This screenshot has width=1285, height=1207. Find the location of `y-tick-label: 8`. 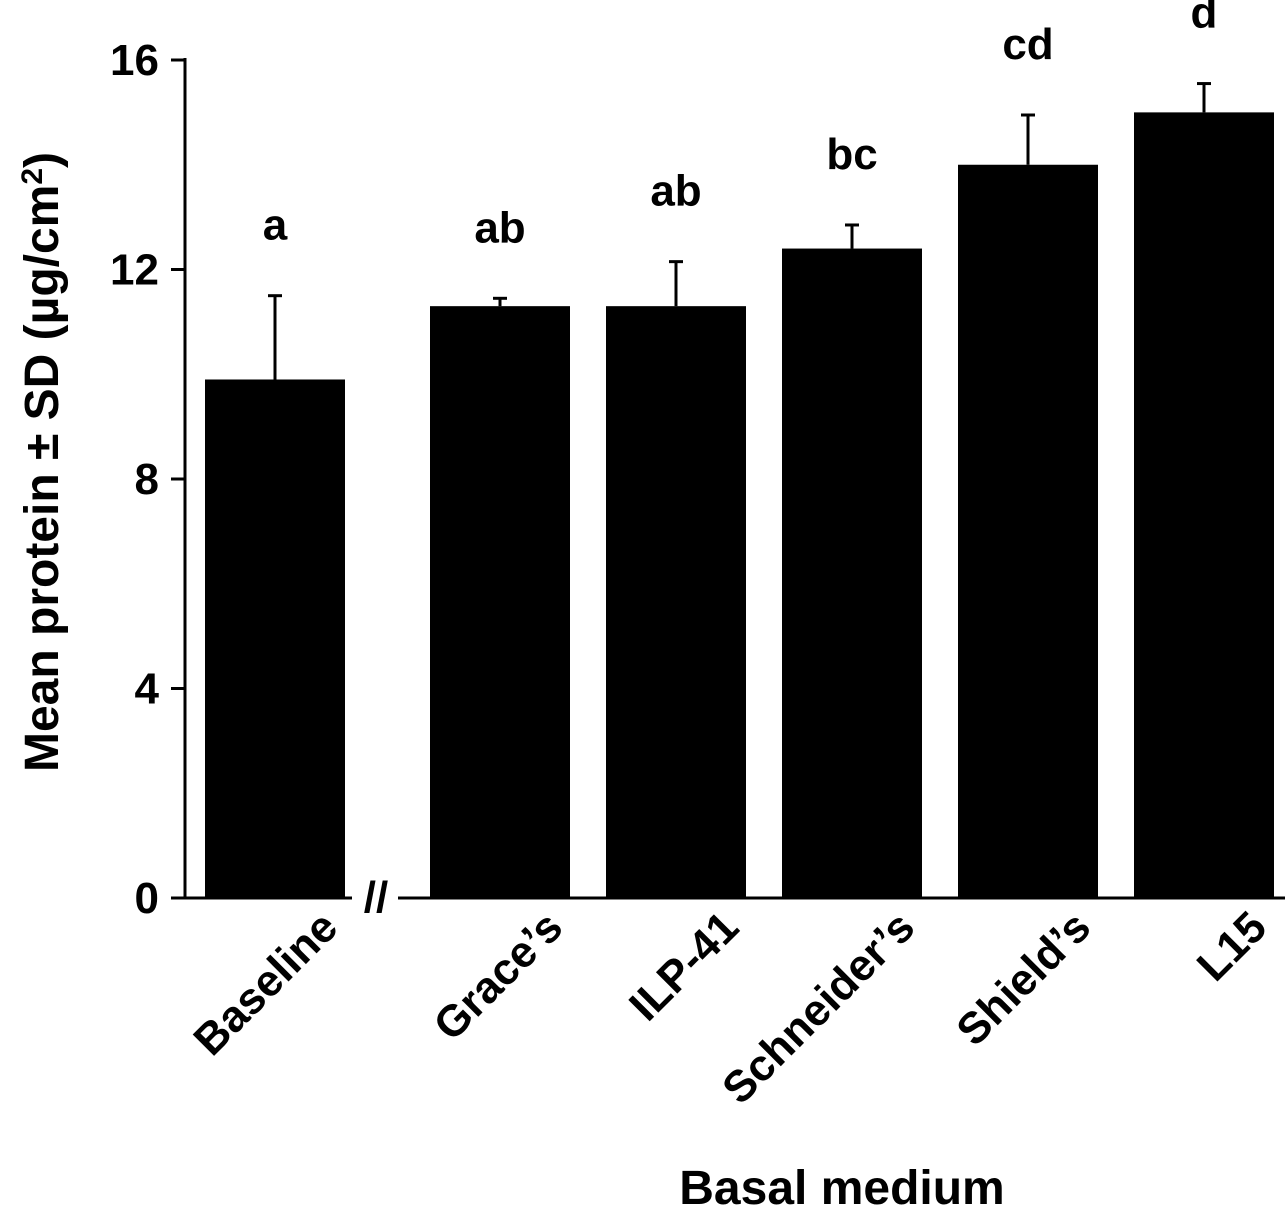

y-tick-label: 8 is located at coordinates (147, 479).